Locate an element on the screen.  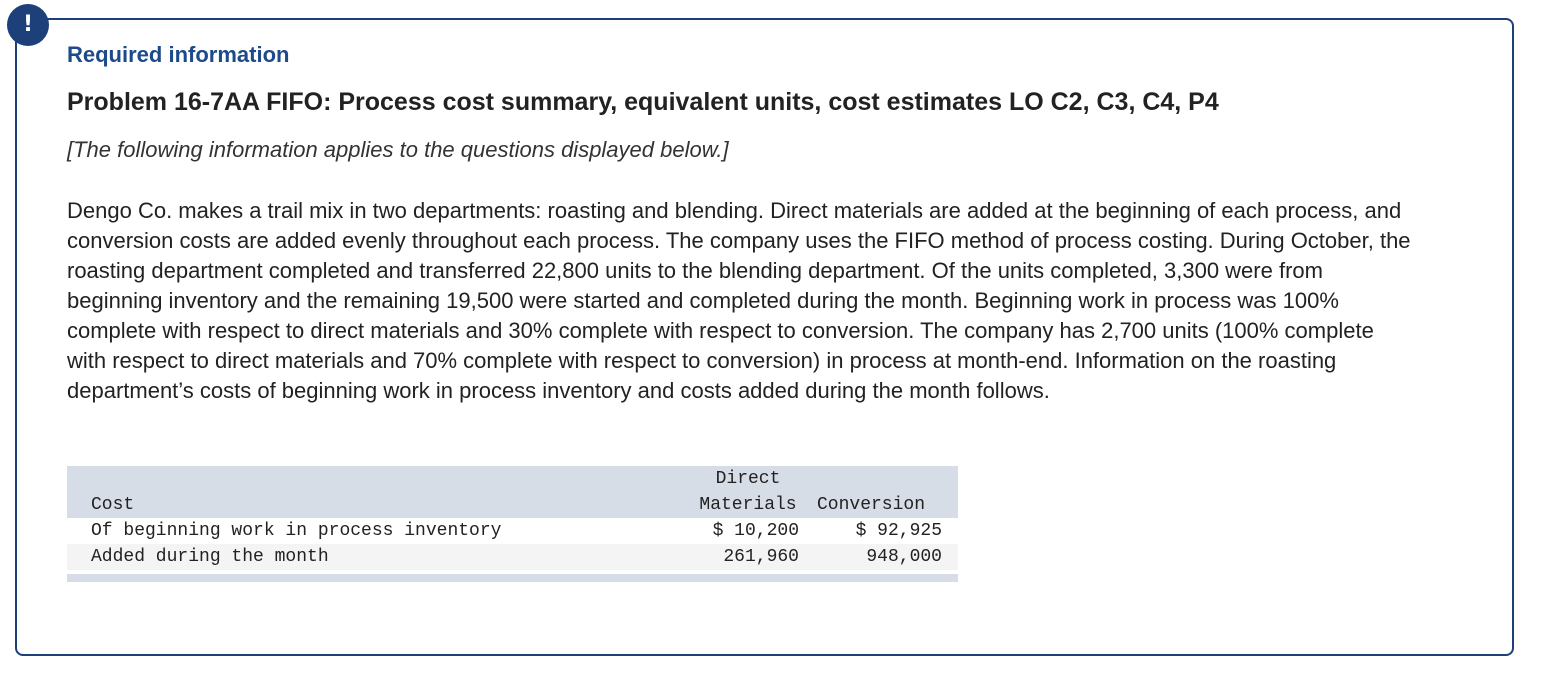
header-conversion: Conversion is located at coordinates (887, 492).